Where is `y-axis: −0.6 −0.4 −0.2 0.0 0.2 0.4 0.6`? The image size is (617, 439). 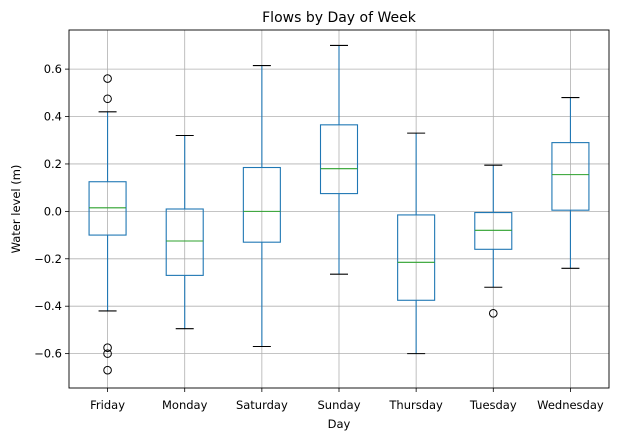 y-axis: −0.6 −0.4 −0.2 0.0 0.2 0.4 0.6 is located at coordinates (51, 211).